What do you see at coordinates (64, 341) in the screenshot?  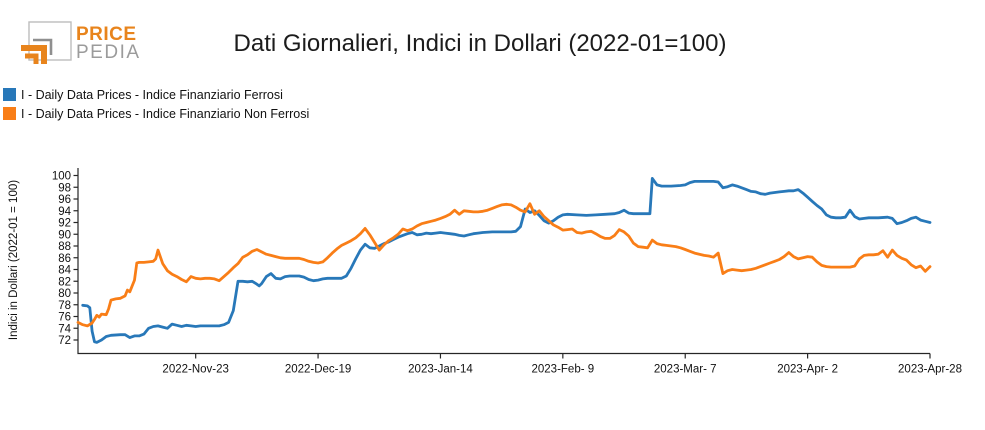 I see `y-tick-label: 72` at bounding box center [64, 341].